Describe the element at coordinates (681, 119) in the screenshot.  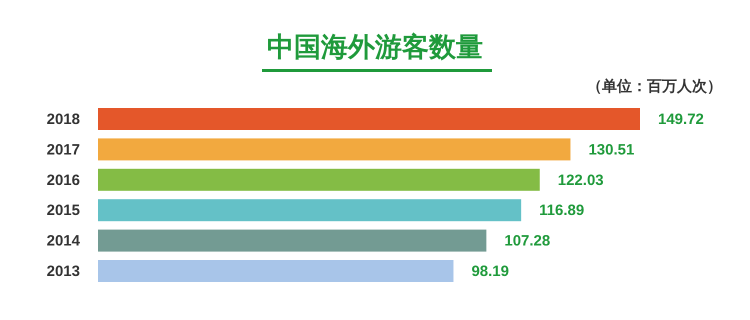
I see `data-label: 149.72` at that location.